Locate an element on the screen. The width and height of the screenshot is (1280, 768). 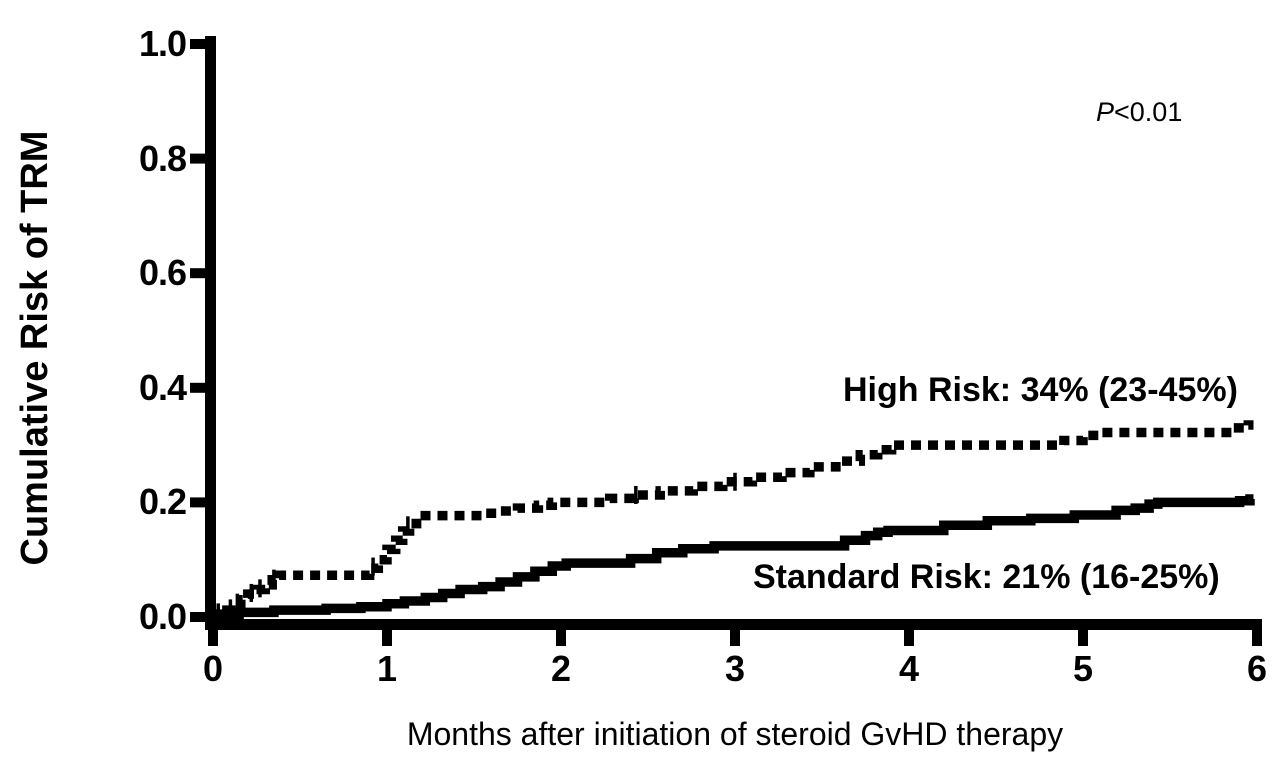
y-tick-label-0.8: 0.8 is located at coordinates (162, 158).